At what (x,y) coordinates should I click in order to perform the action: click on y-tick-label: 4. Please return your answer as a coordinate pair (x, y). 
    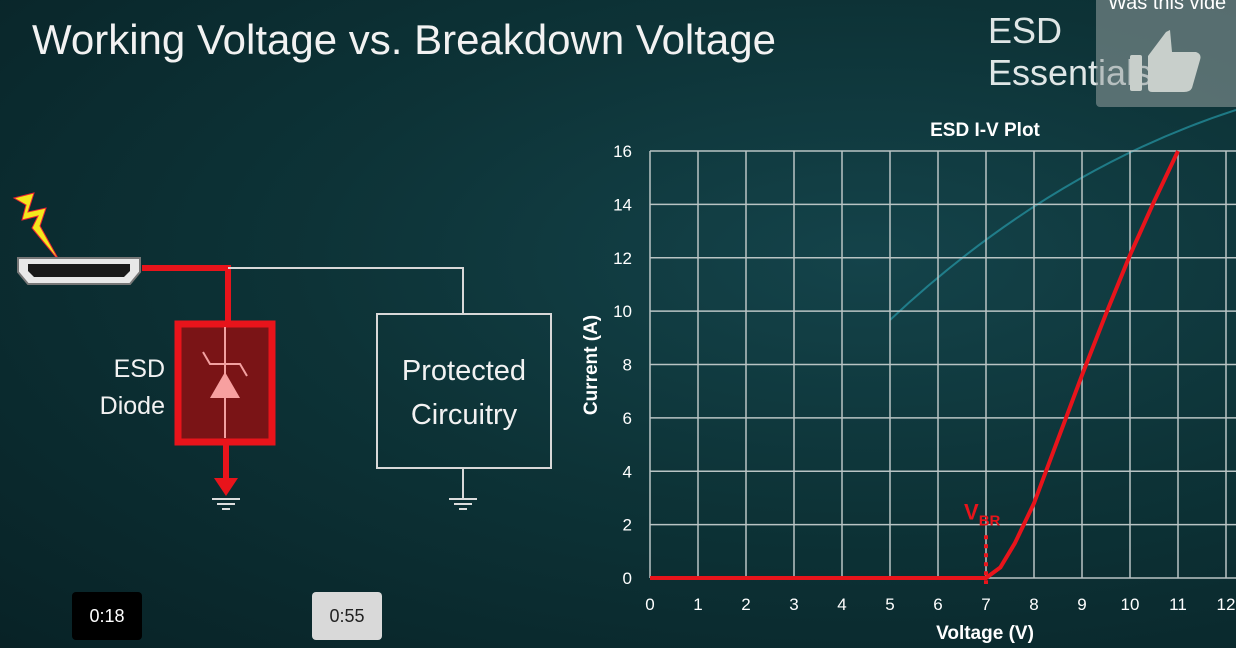
    Looking at the image, I should click on (627, 471).